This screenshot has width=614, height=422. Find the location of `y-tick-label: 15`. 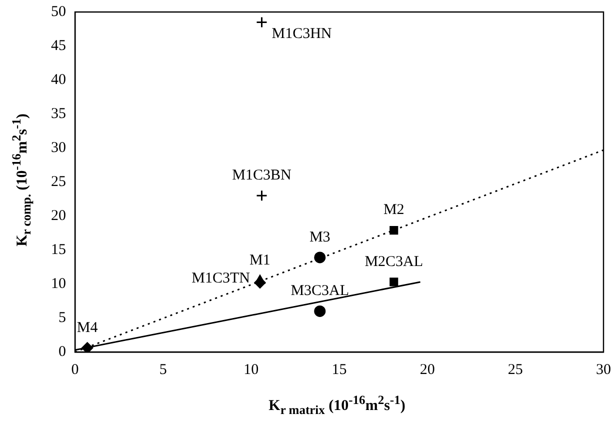

y-tick-label: 15 is located at coordinates (58, 250).